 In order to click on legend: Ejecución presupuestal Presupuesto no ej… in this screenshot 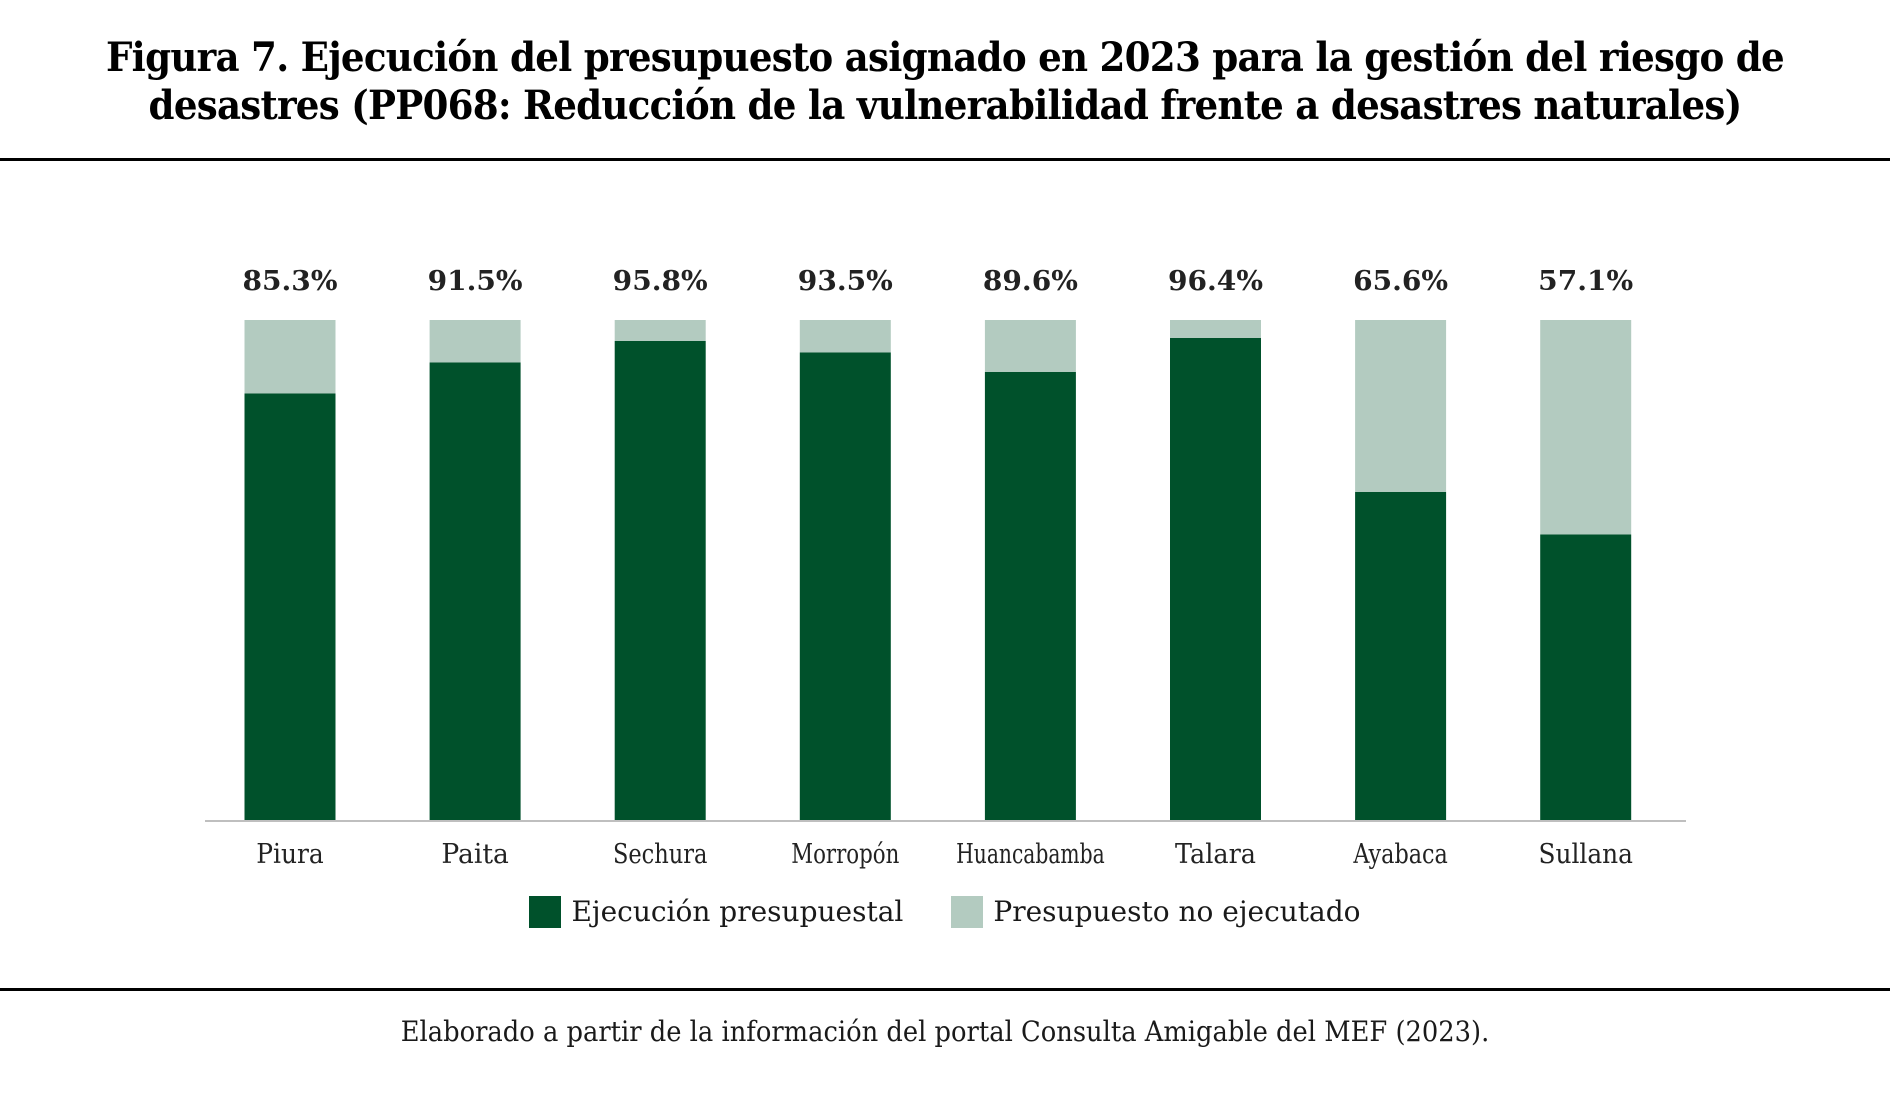, I will do `click(945, 911)`.